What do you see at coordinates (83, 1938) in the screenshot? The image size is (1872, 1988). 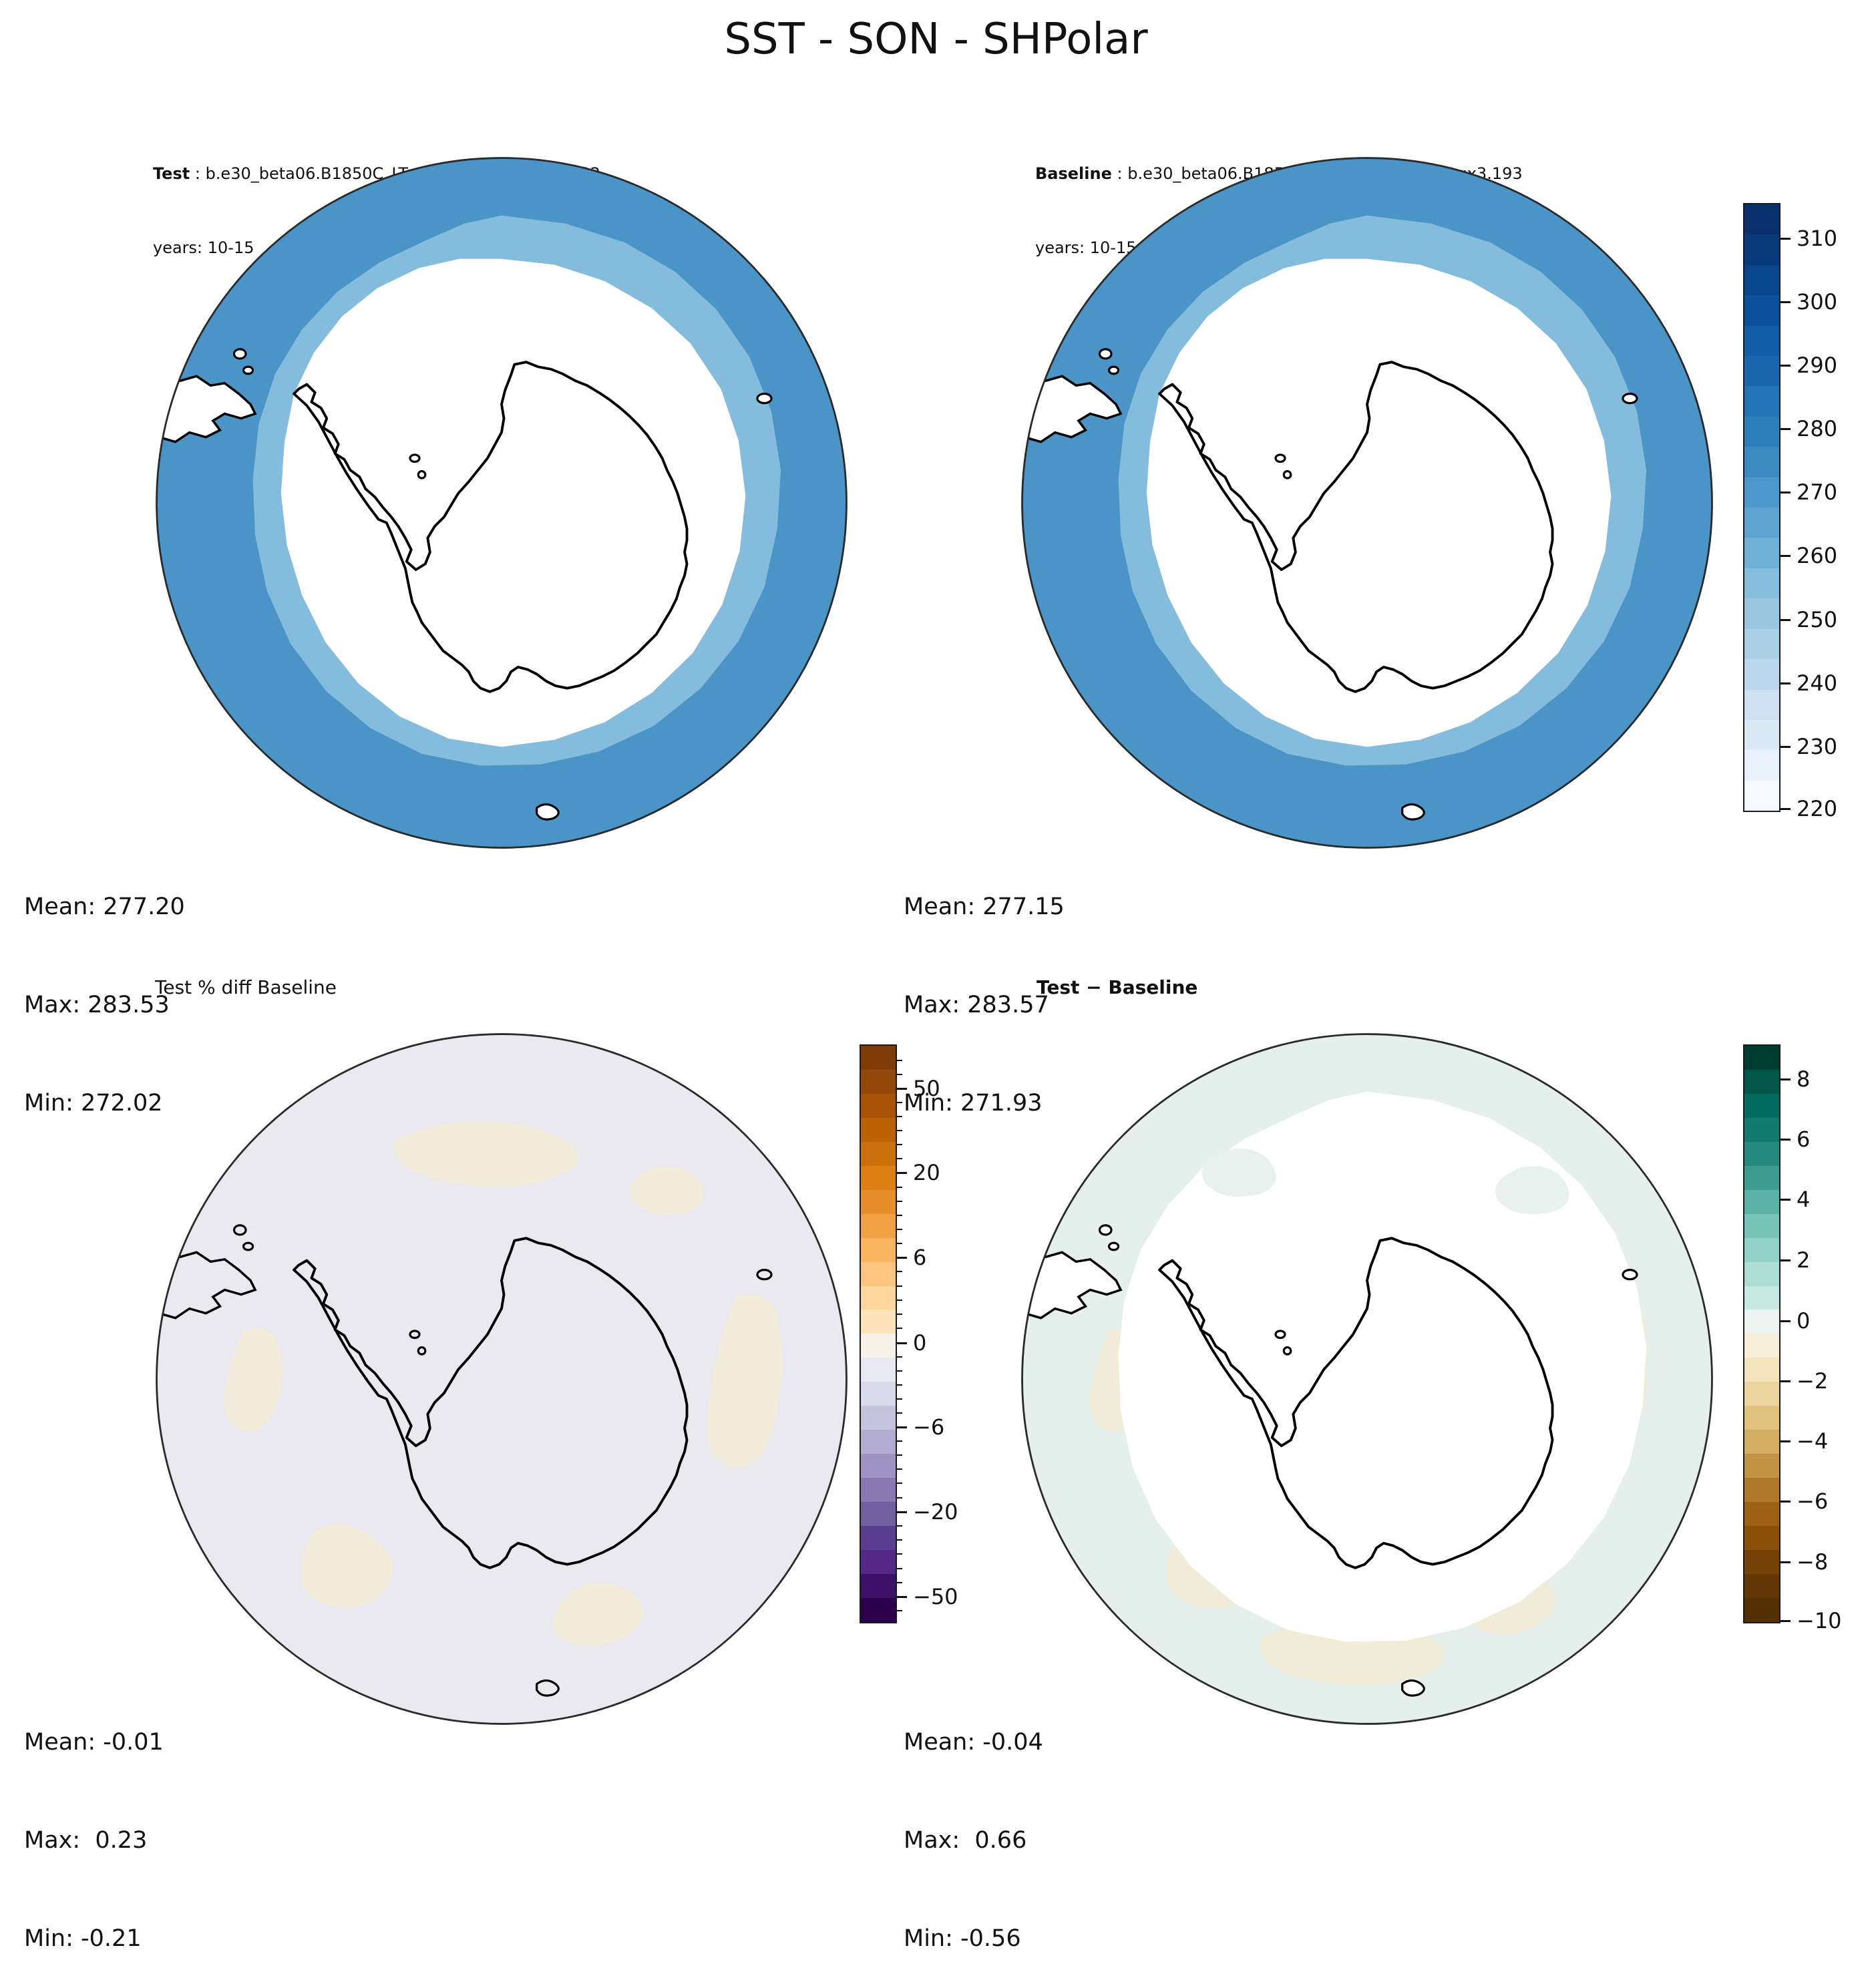 I see `pdiff-stats-min: Min: -0.21` at bounding box center [83, 1938].